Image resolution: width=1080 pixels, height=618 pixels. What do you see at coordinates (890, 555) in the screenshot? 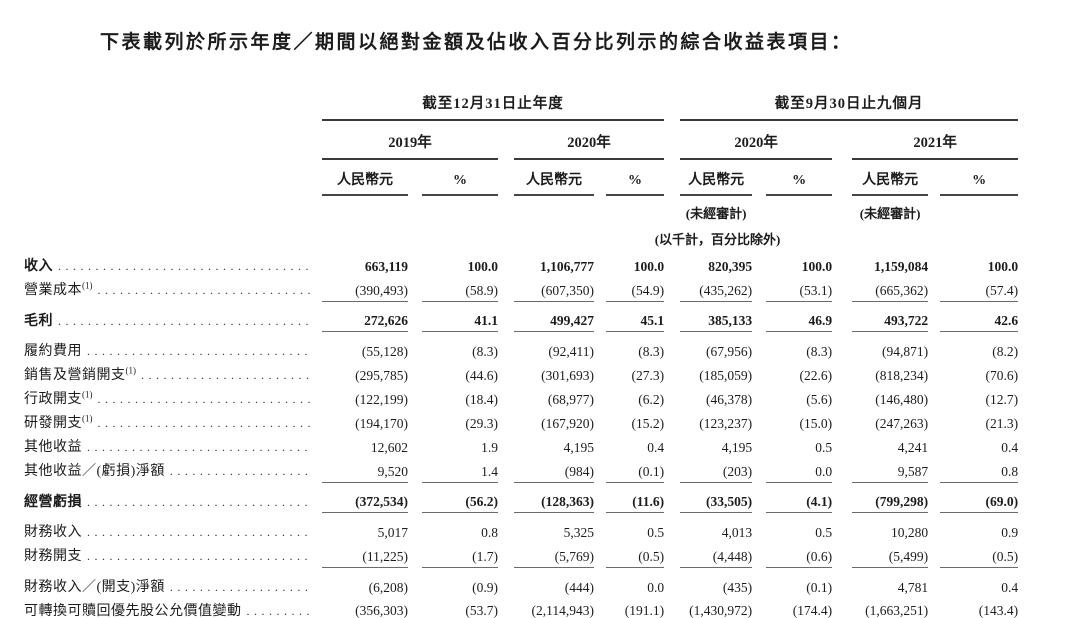
I see `cell-value: (5,499)` at bounding box center [890, 555].